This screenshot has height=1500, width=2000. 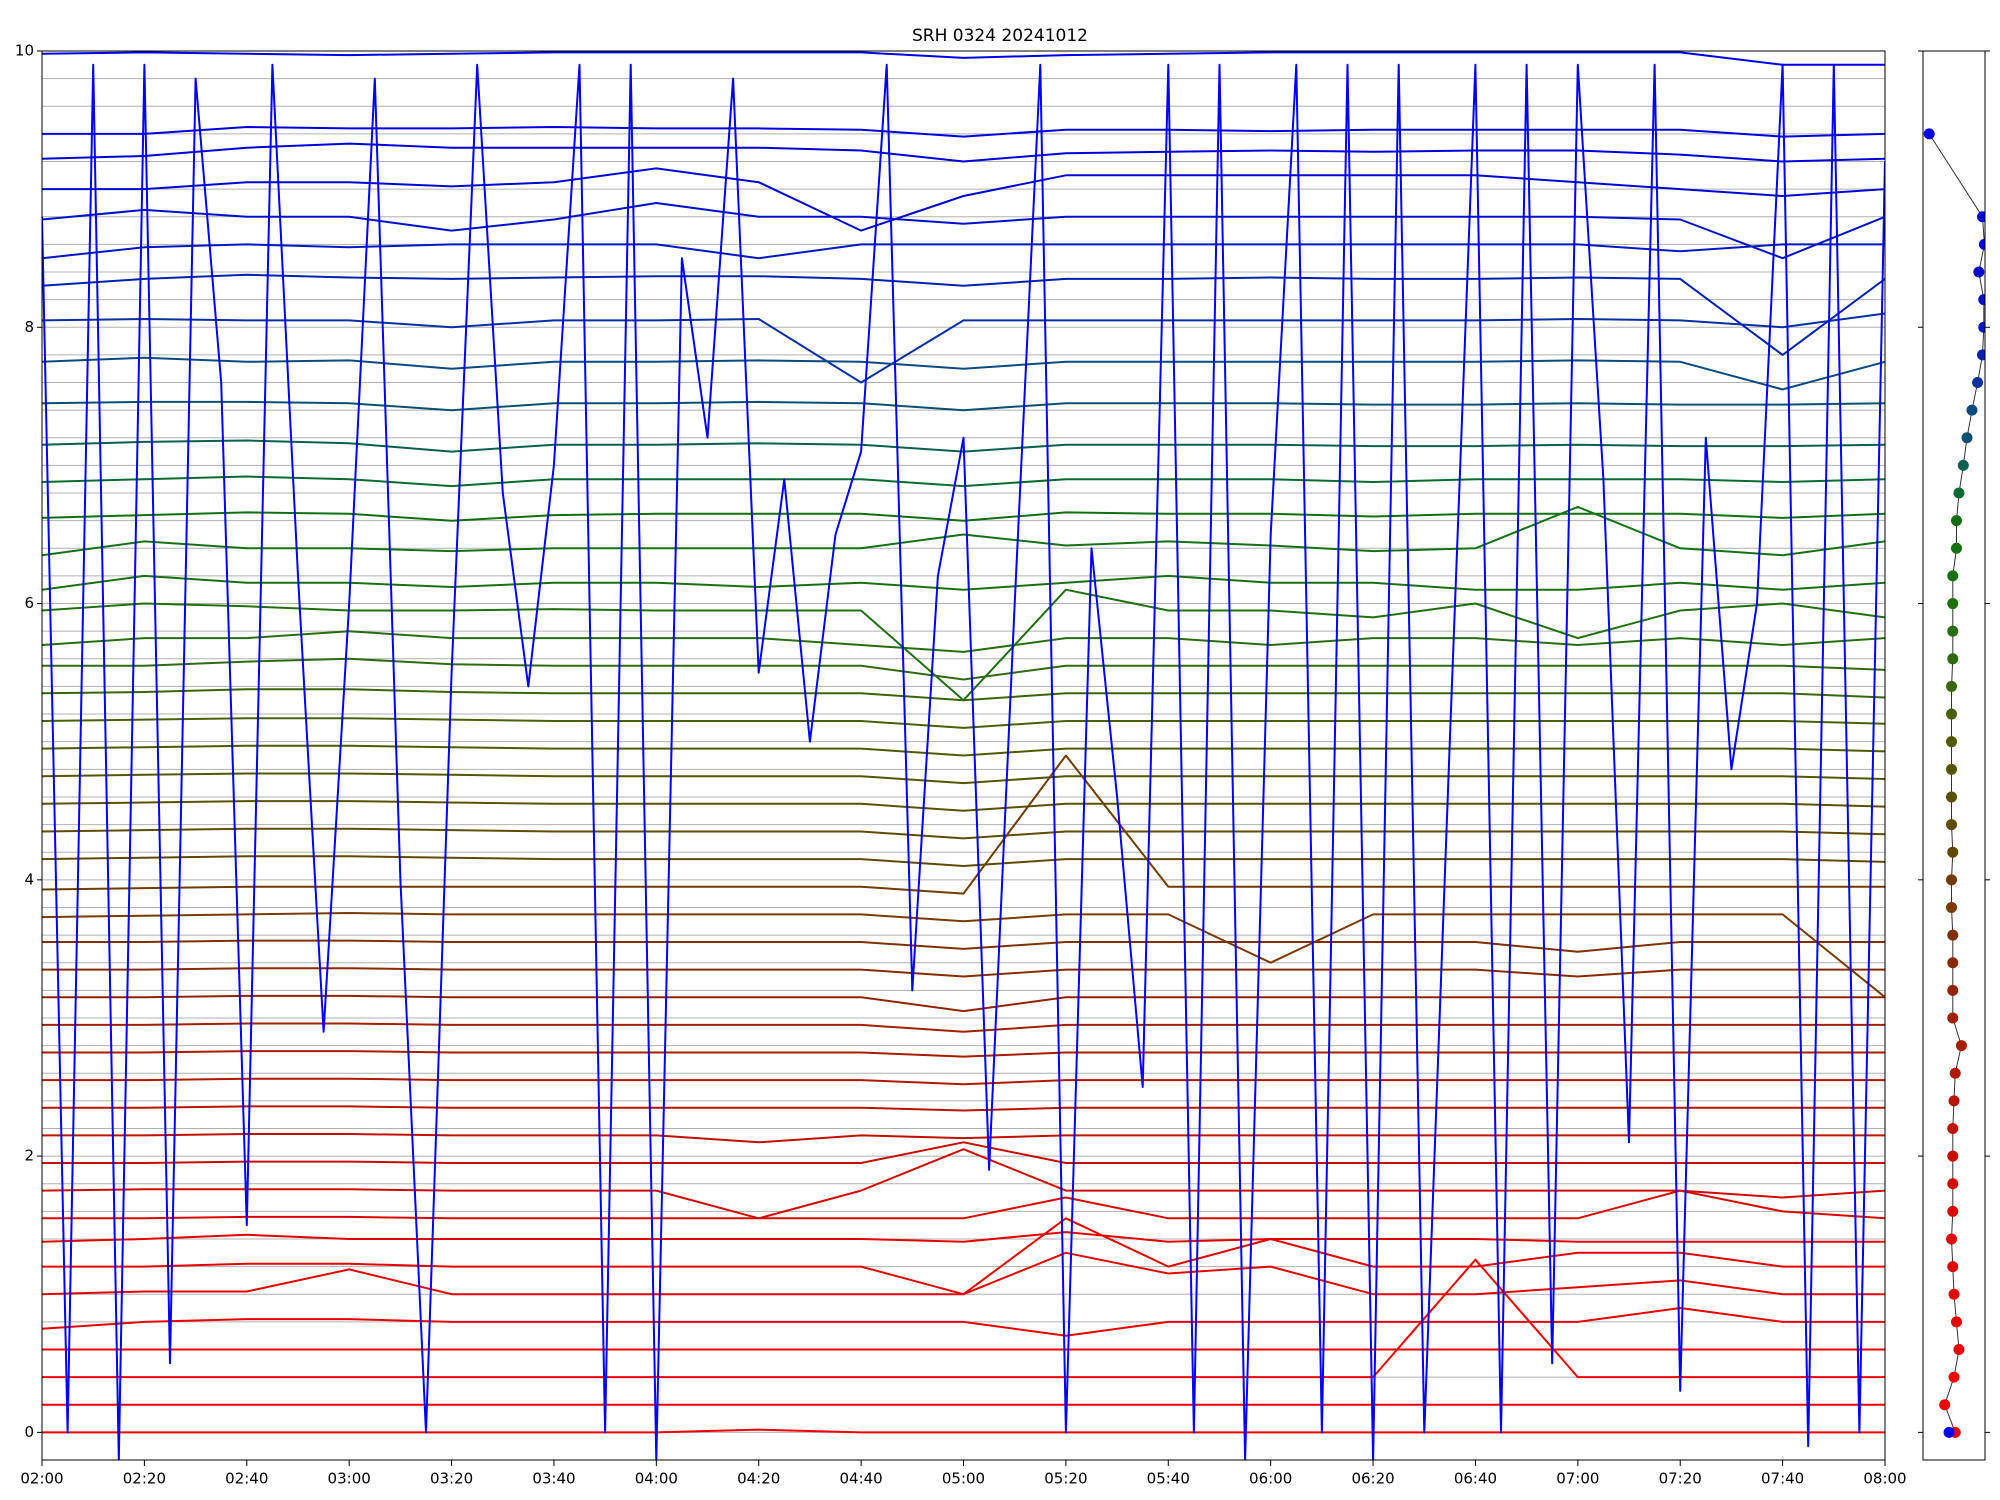 I want to click on x-tick-label: 07:00, so click(x=1577, y=1479).